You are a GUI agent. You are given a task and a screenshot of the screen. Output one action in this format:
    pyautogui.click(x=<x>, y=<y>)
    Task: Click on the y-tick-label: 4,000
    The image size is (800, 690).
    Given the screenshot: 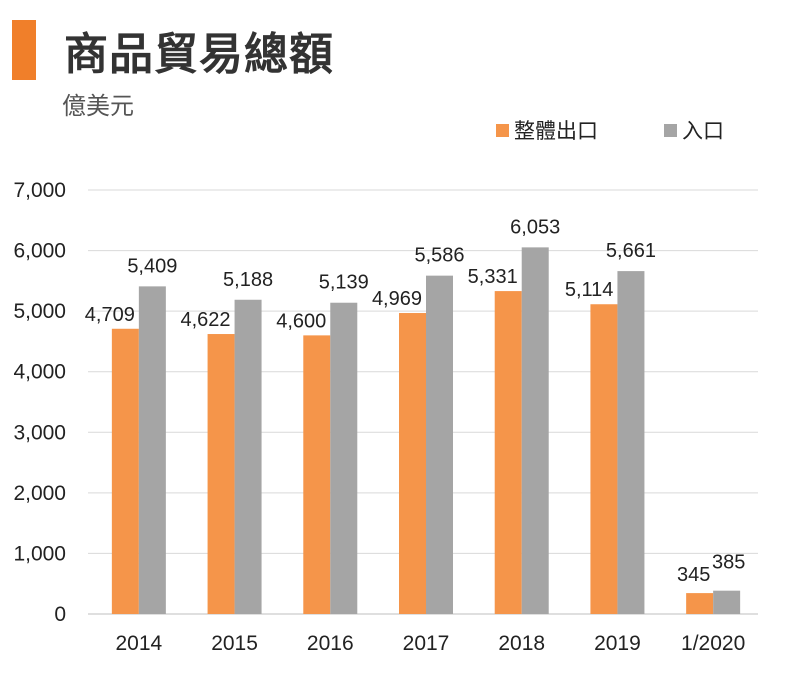 What is the action you would take?
    pyautogui.click(x=39, y=372)
    